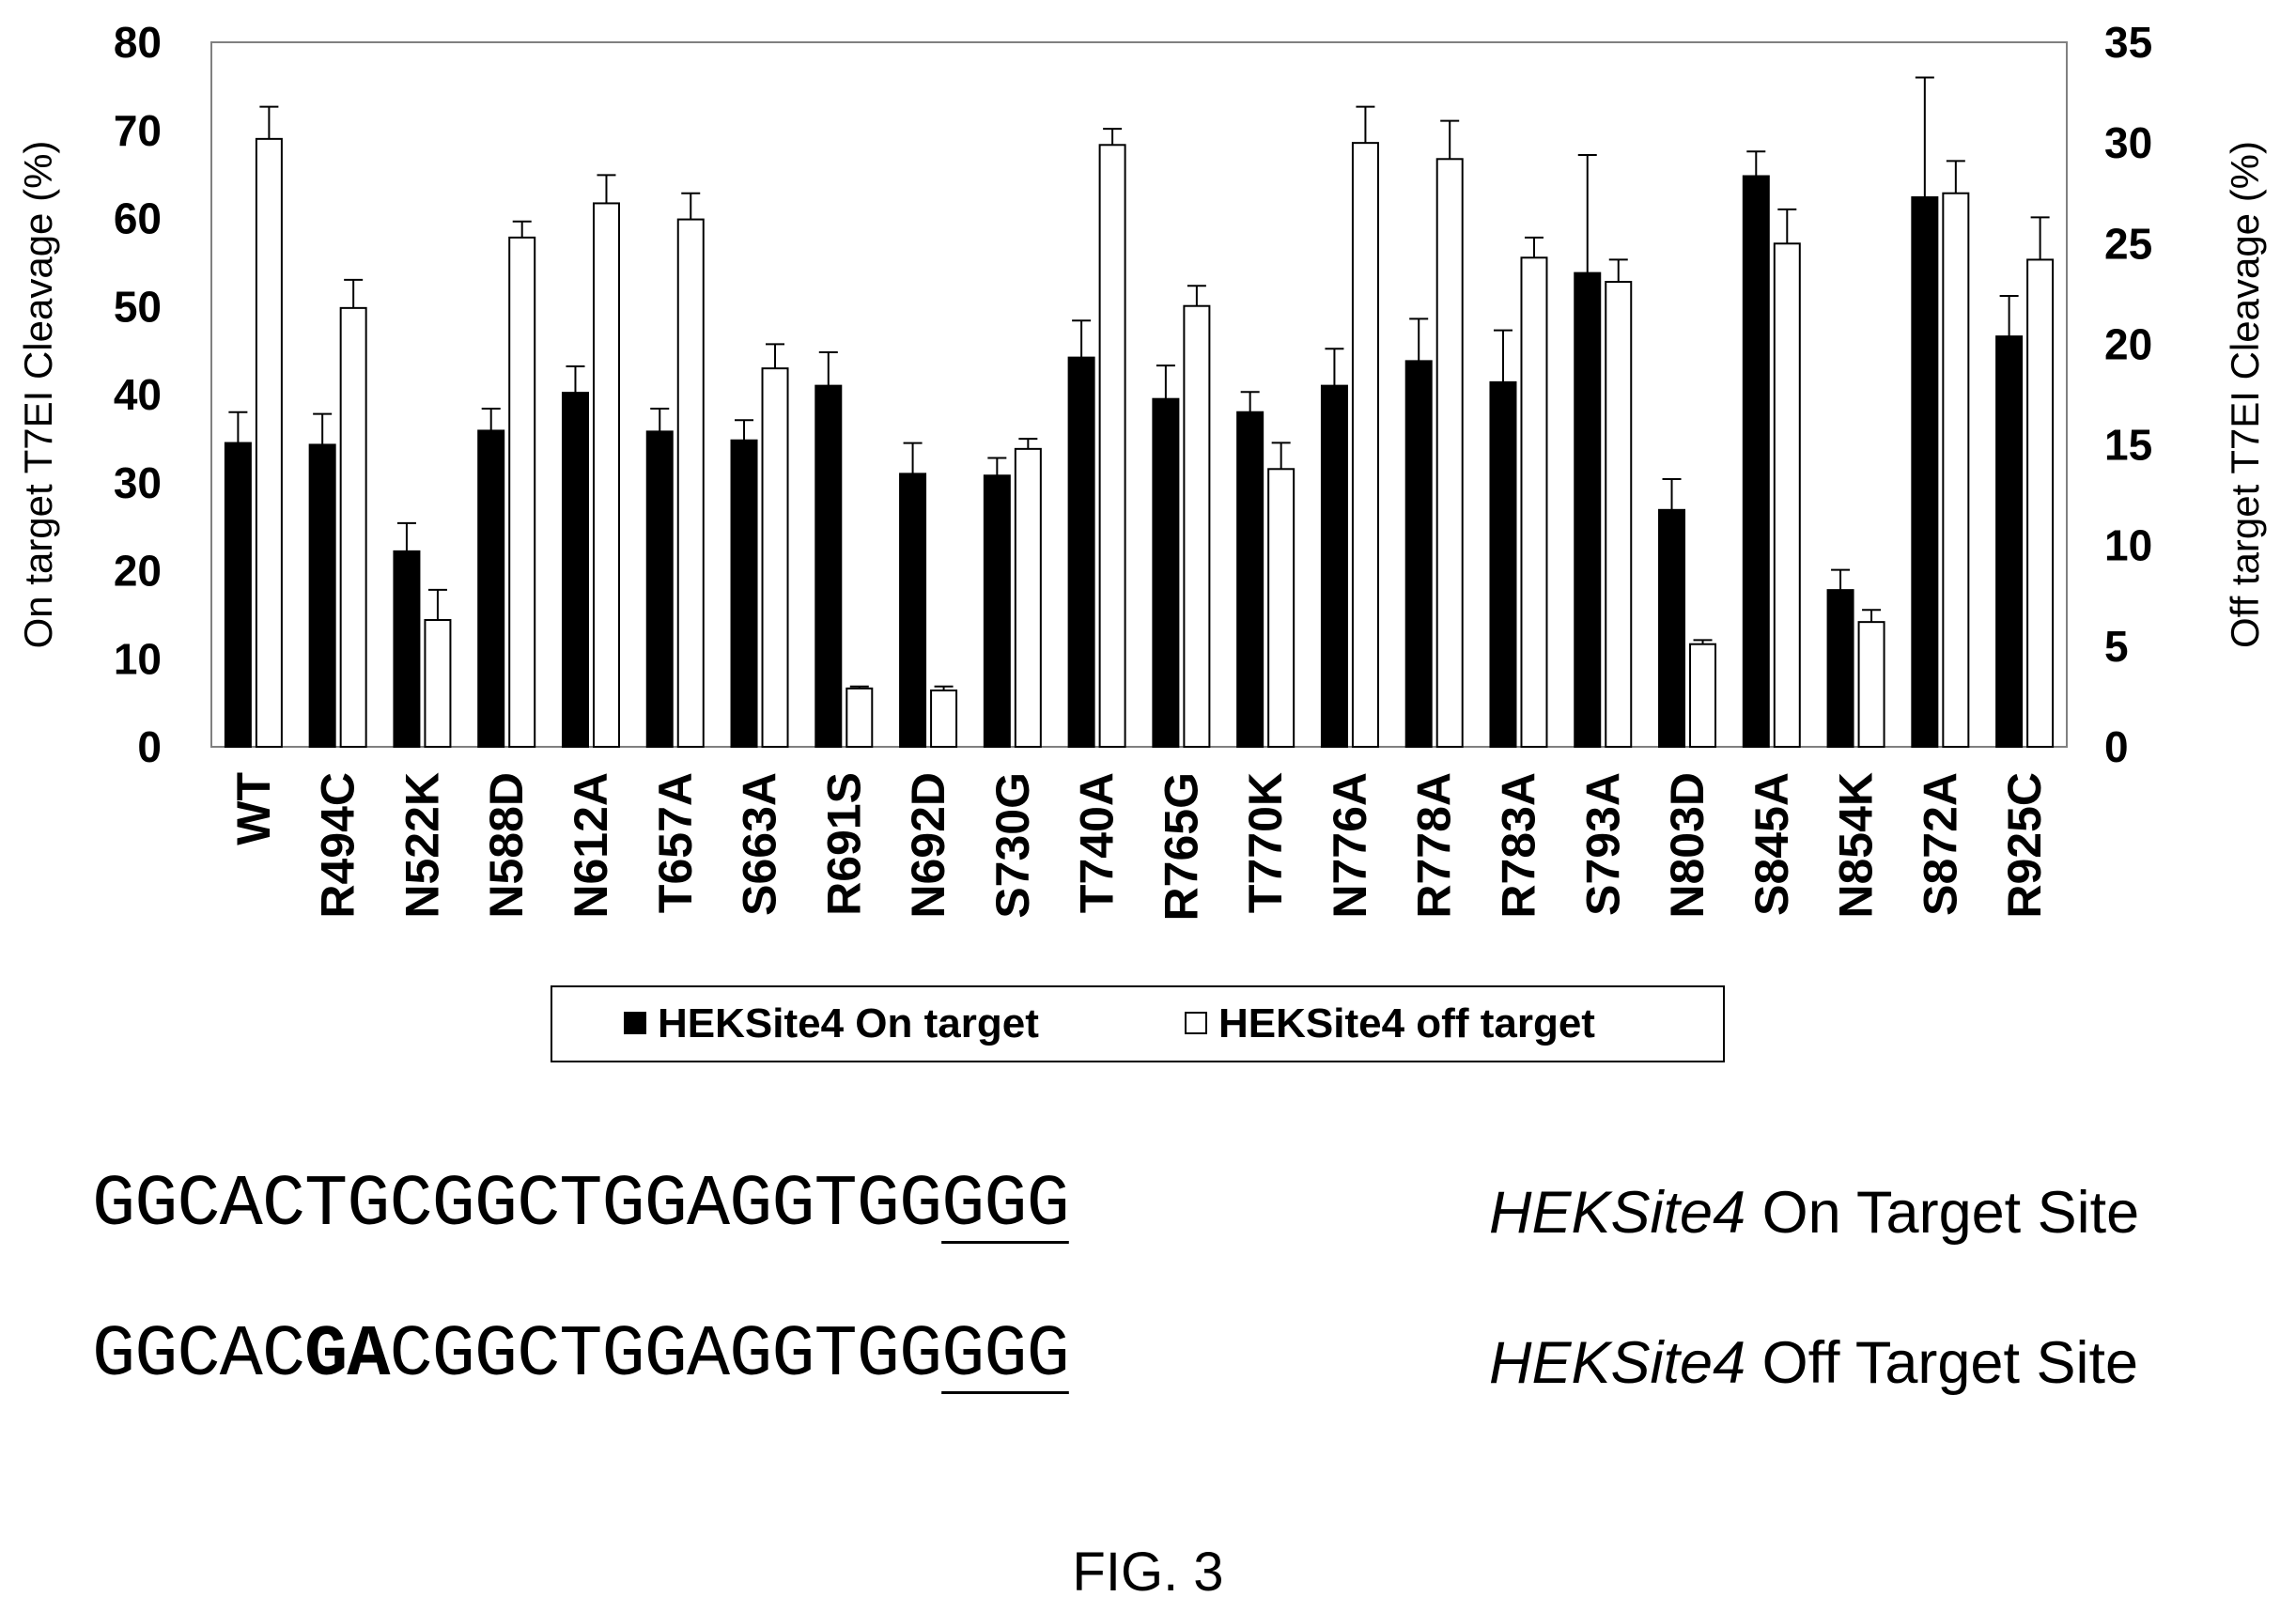 This screenshot has height=1612, width=2296. Describe the element at coordinates (606, 475) in the screenshot. I see `bar-off-target-n612a` at that location.